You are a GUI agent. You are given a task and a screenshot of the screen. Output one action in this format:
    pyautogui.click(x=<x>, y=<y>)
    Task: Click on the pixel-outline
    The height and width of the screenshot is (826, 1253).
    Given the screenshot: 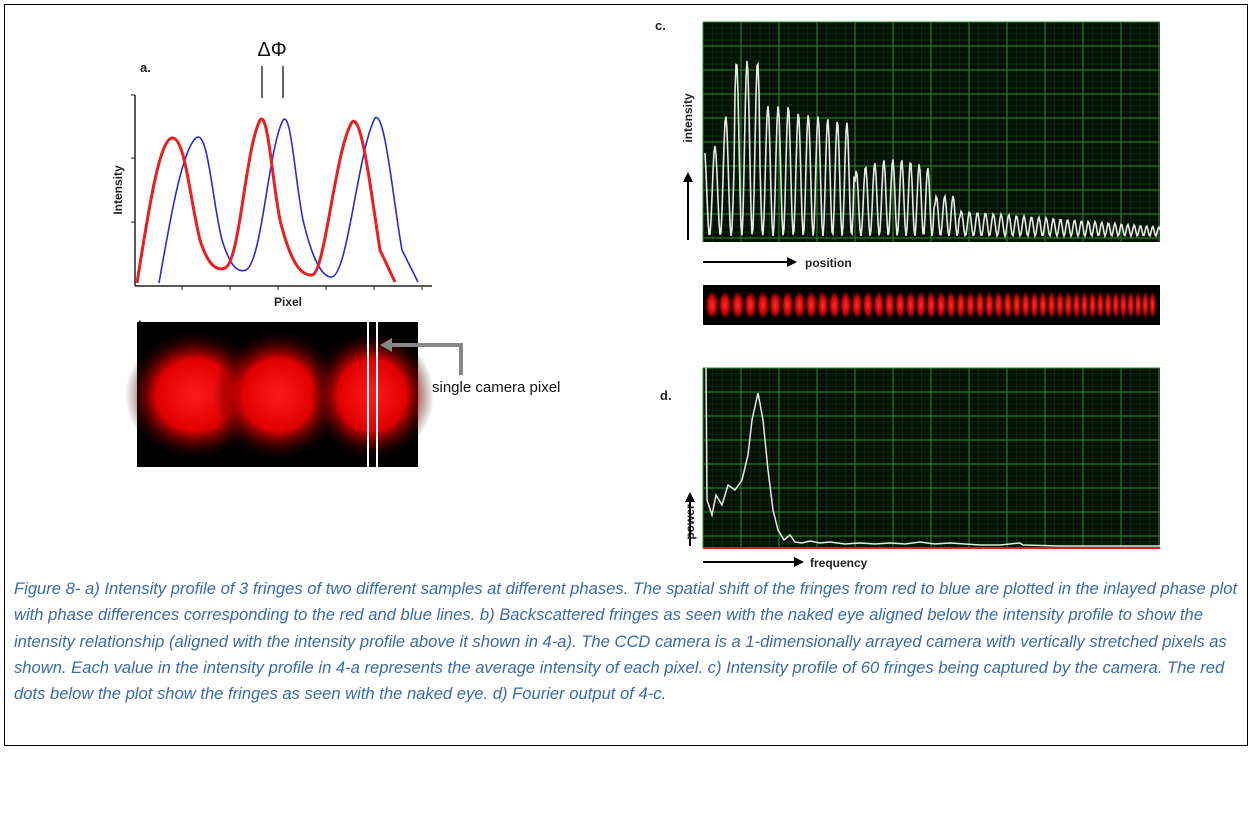 What is the action you would take?
    pyautogui.click(x=372, y=394)
    